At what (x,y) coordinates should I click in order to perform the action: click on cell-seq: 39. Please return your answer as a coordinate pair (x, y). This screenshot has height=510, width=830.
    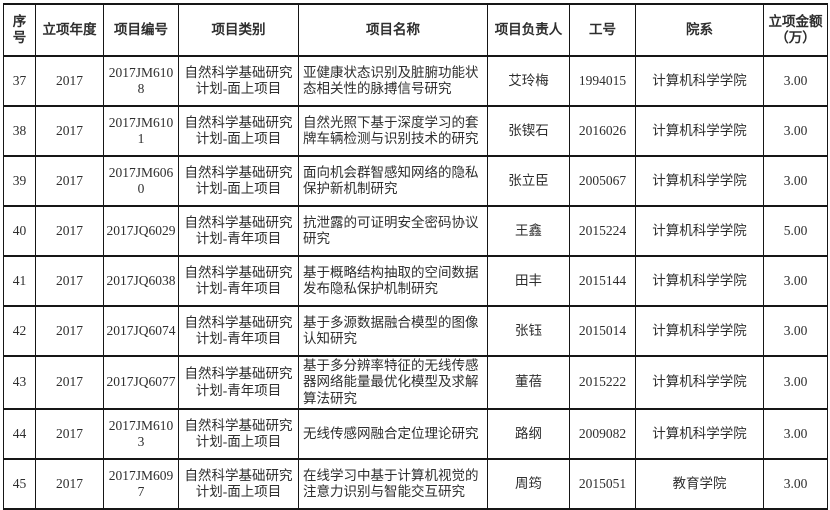
    Looking at the image, I should click on (19, 181).